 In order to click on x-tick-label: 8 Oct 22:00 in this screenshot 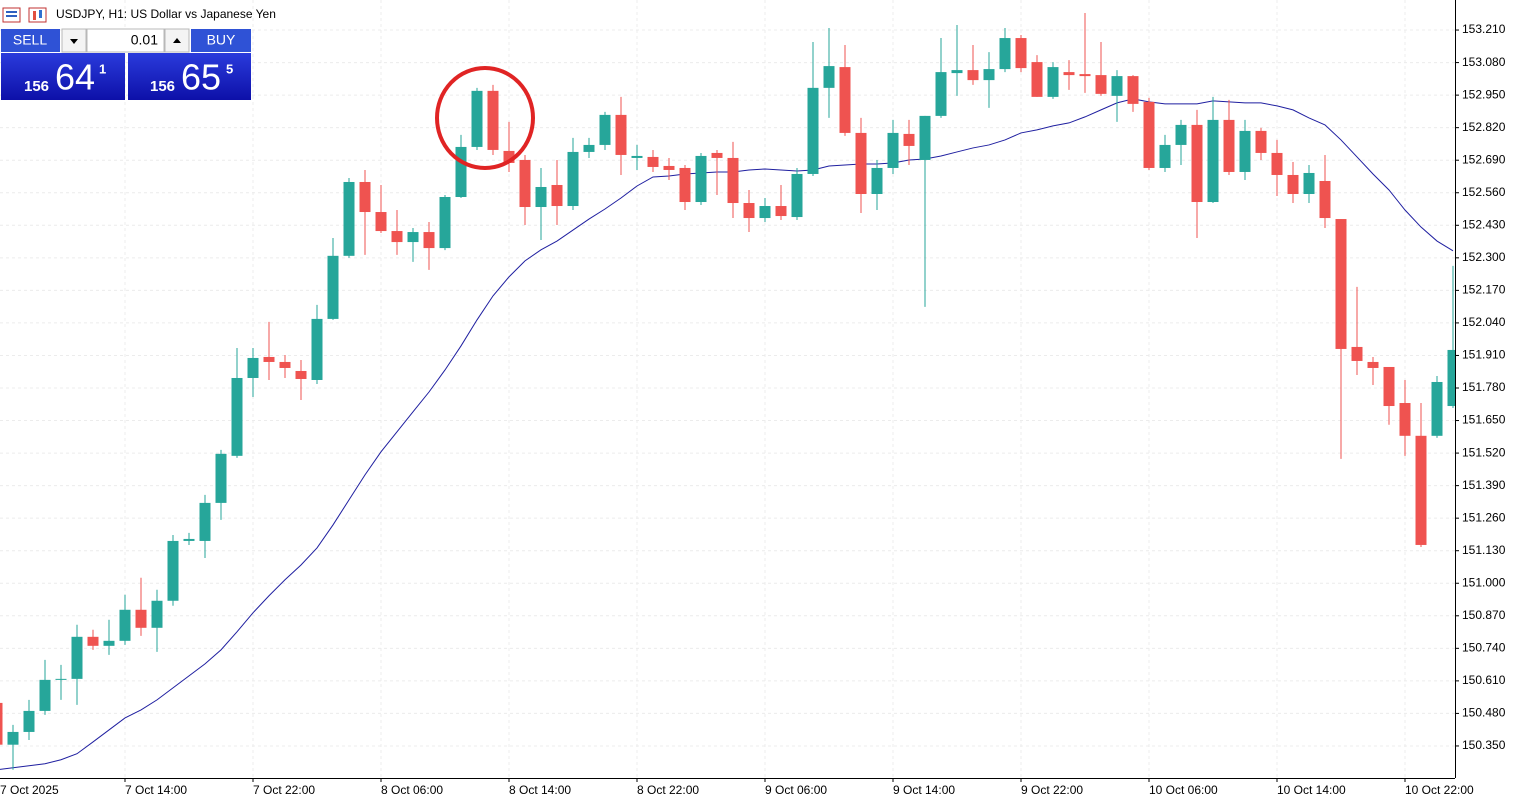, I will do `click(668, 790)`.